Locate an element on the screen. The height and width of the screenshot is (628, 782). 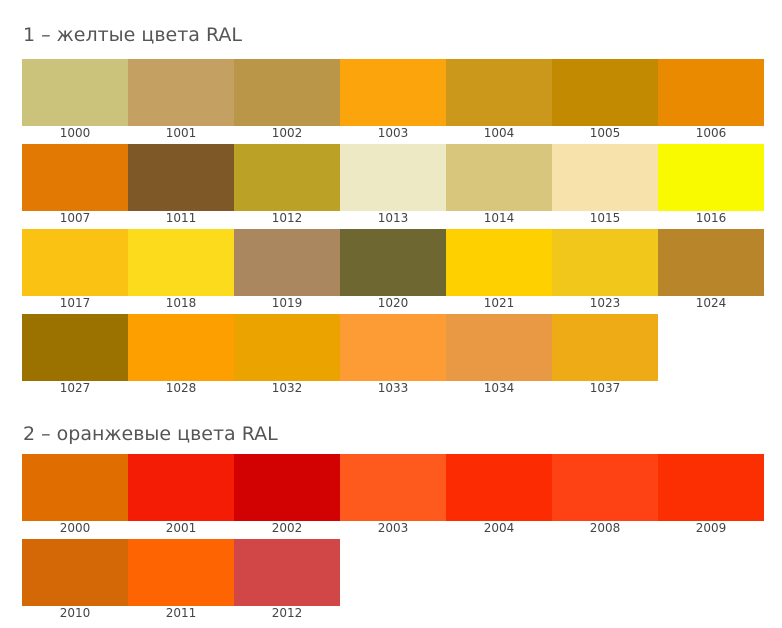
color-swatch-1013: 1013 is located at coordinates (393, 184).